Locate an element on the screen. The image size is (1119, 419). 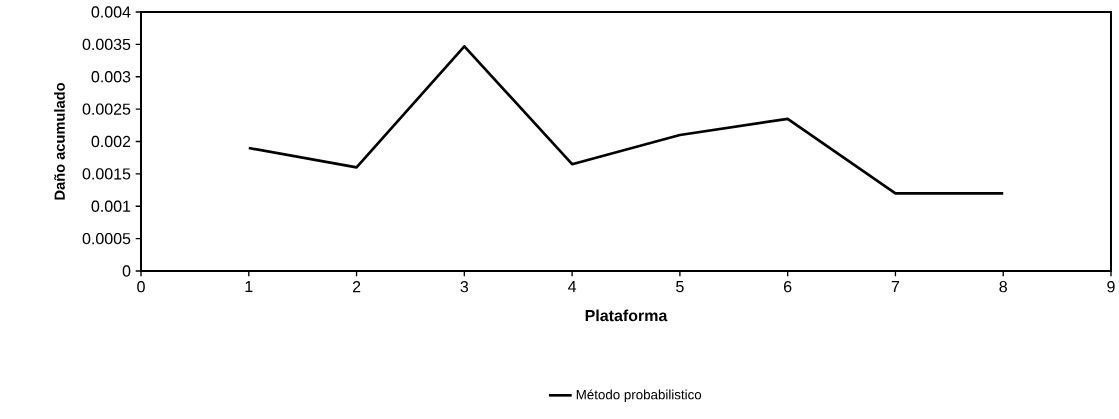
y-axis-title: Daño acumulado is located at coordinates (59, 141).